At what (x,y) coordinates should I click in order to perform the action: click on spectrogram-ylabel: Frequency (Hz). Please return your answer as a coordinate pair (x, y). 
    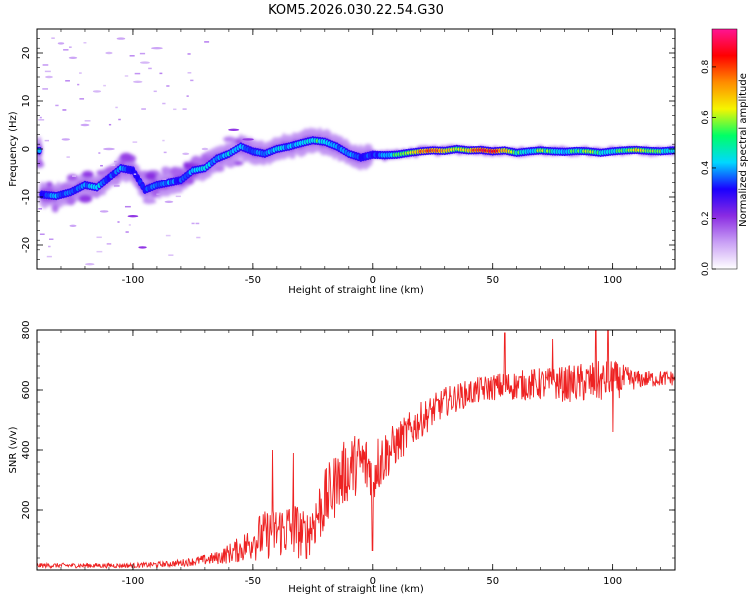
    Looking at the image, I should click on (13, 149).